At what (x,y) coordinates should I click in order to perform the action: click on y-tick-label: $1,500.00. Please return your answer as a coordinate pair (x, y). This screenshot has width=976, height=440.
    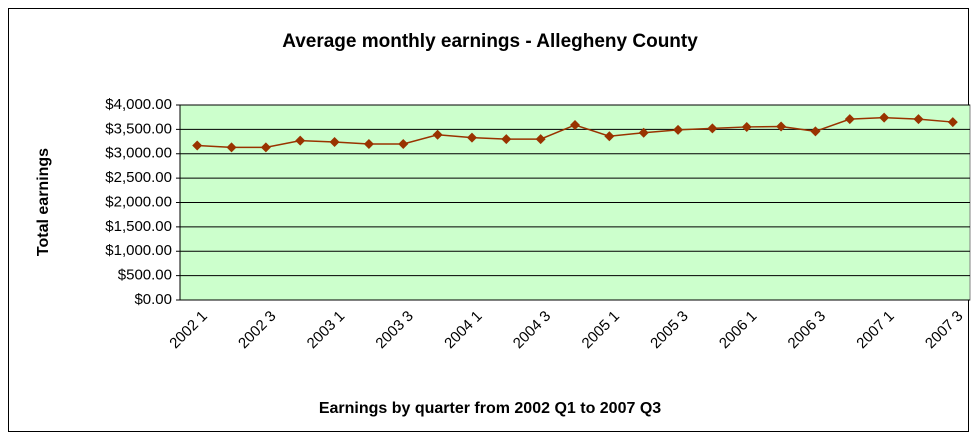
    Looking at the image, I should click on (138, 226).